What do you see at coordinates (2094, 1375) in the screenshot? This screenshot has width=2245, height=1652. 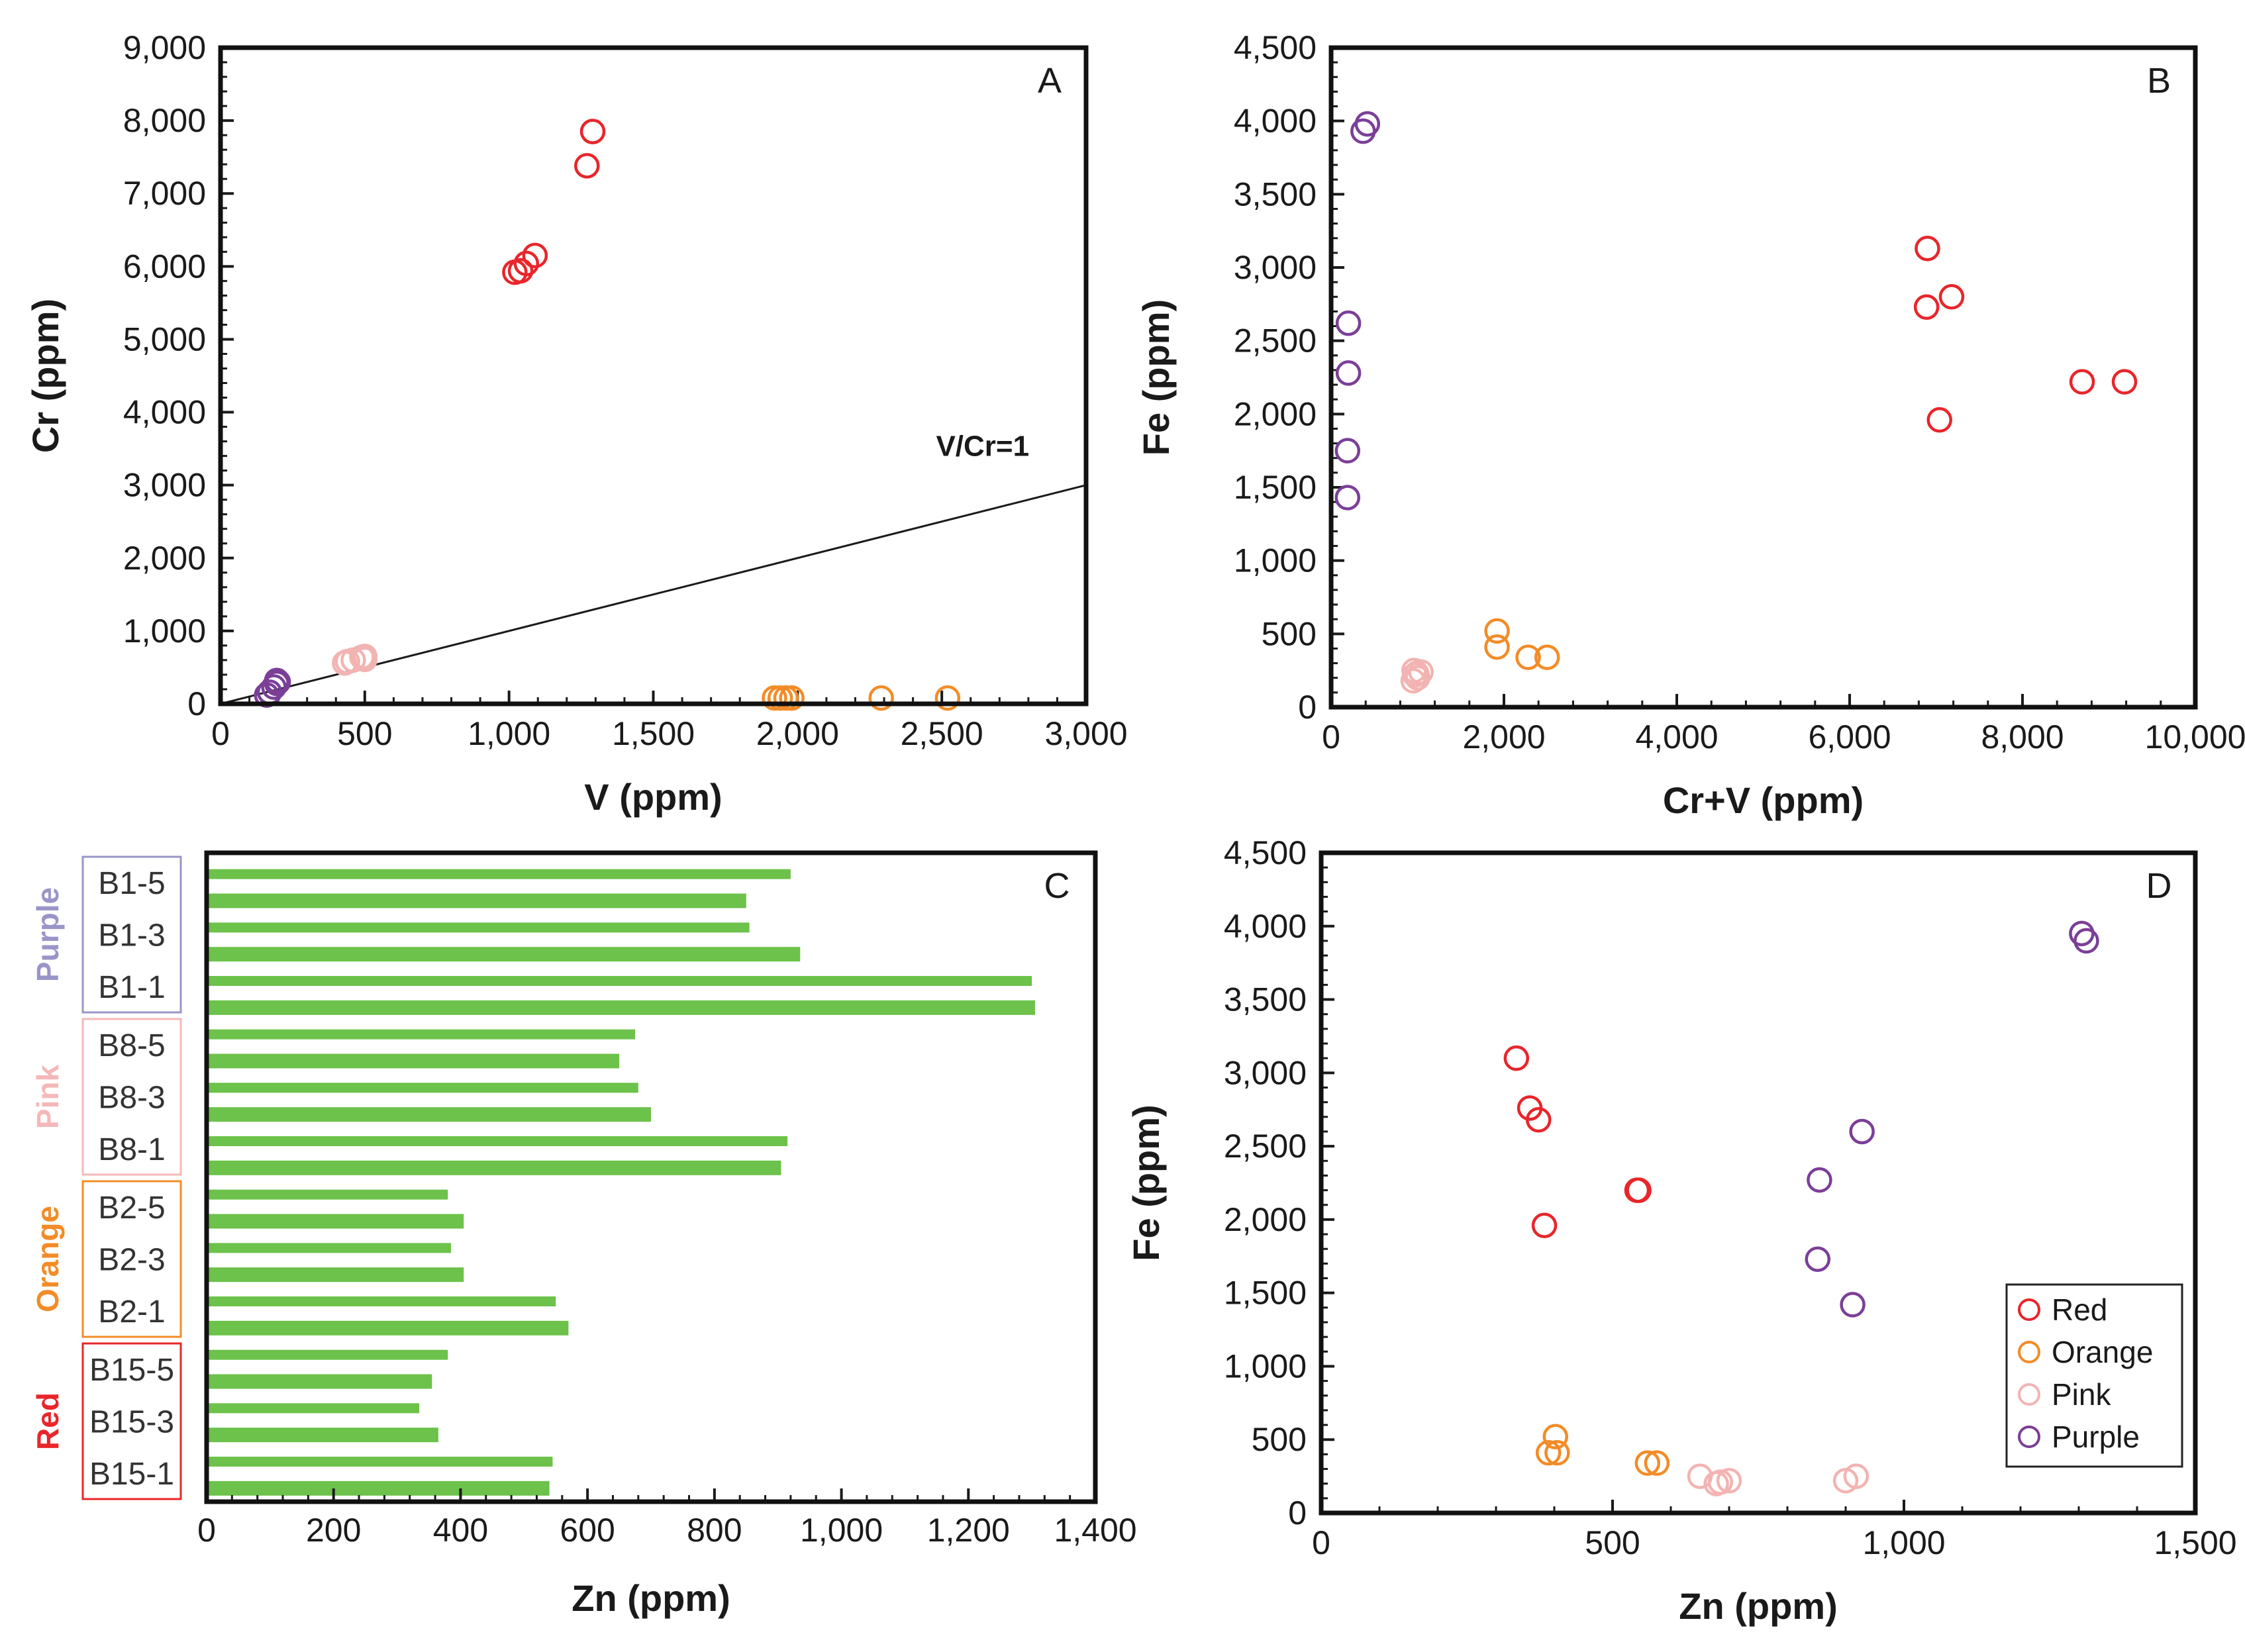 I see `legend-box` at bounding box center [2094, 1375].